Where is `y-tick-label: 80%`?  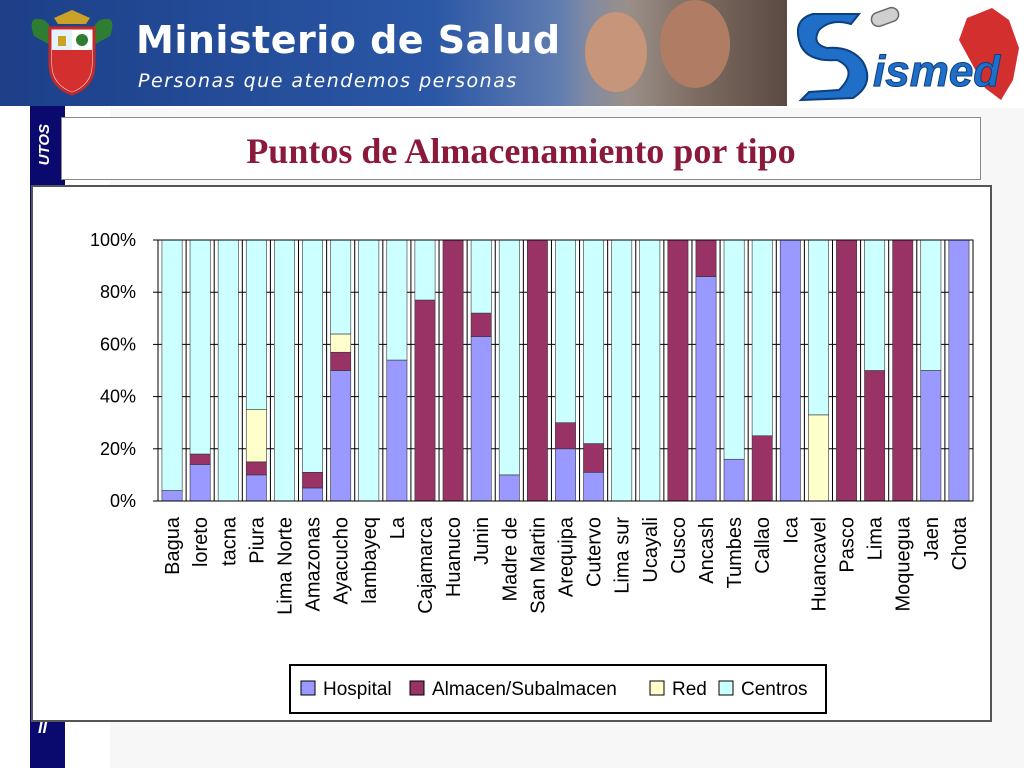 y-tick-label: 80% is located at coordinates (118, 292).